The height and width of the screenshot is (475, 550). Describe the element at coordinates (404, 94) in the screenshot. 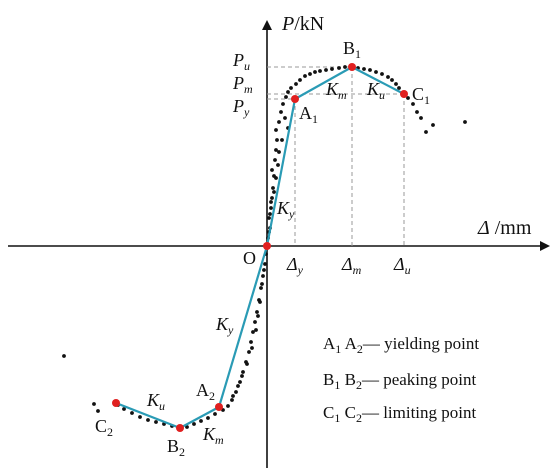

I see `point-c1` at that location.